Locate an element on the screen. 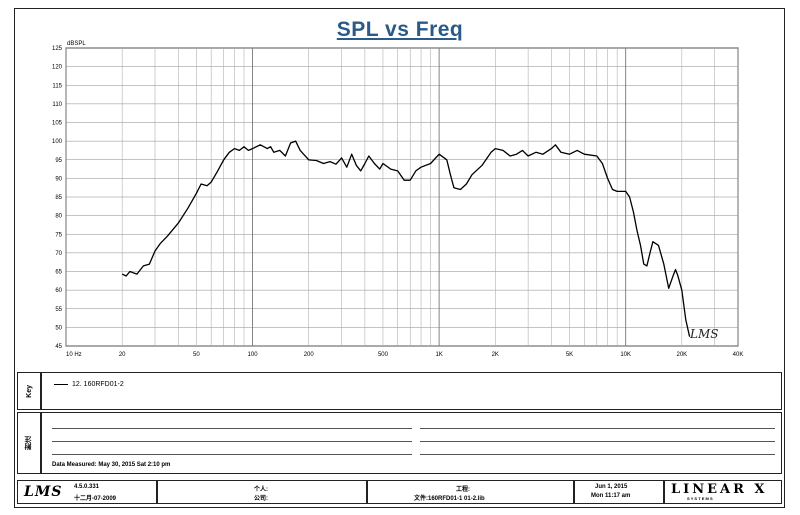 The height and width of the screenshot is (515, 800). x-tick-label: 10 Hz is located at coordinates (74, 355).